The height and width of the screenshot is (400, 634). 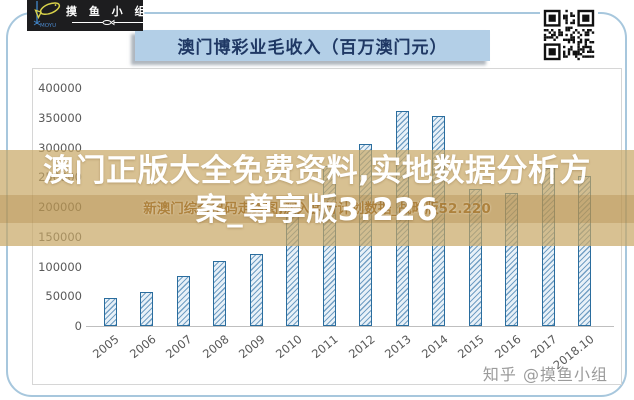 I want to click on brand-underline, so click(x=107, y=22).